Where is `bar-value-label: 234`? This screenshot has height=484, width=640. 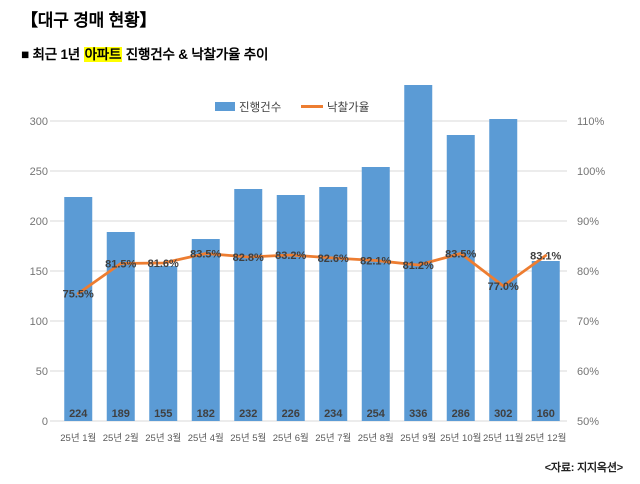
bar-value-label: 234 is located at coordinates (333, 414).